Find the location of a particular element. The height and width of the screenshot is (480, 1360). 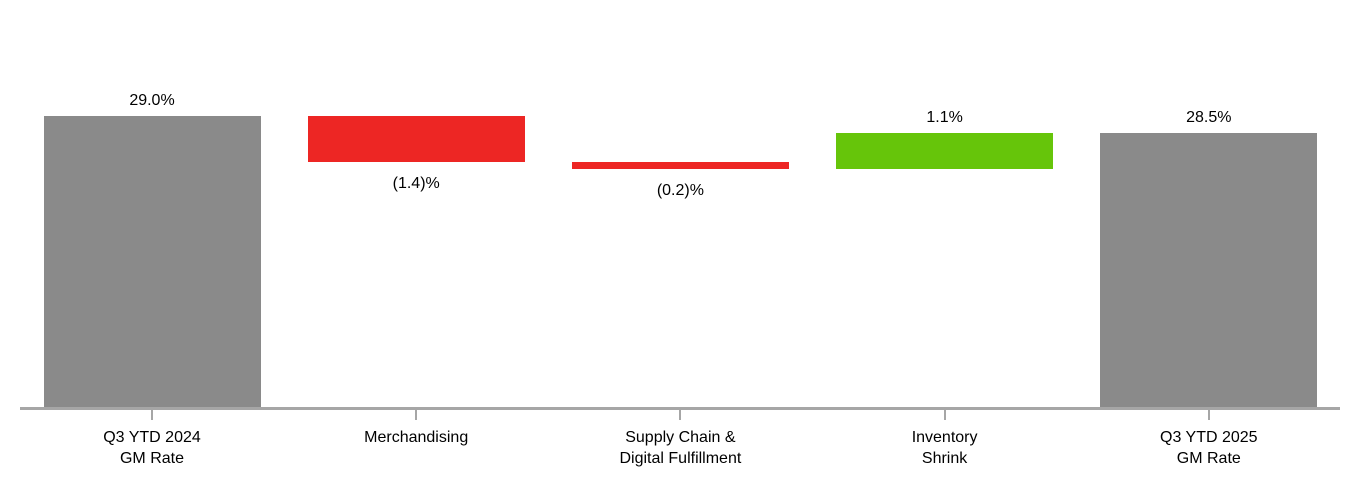

category-label-inventory-shrink: Inventory Shrink is located at coordinates (944, 448).